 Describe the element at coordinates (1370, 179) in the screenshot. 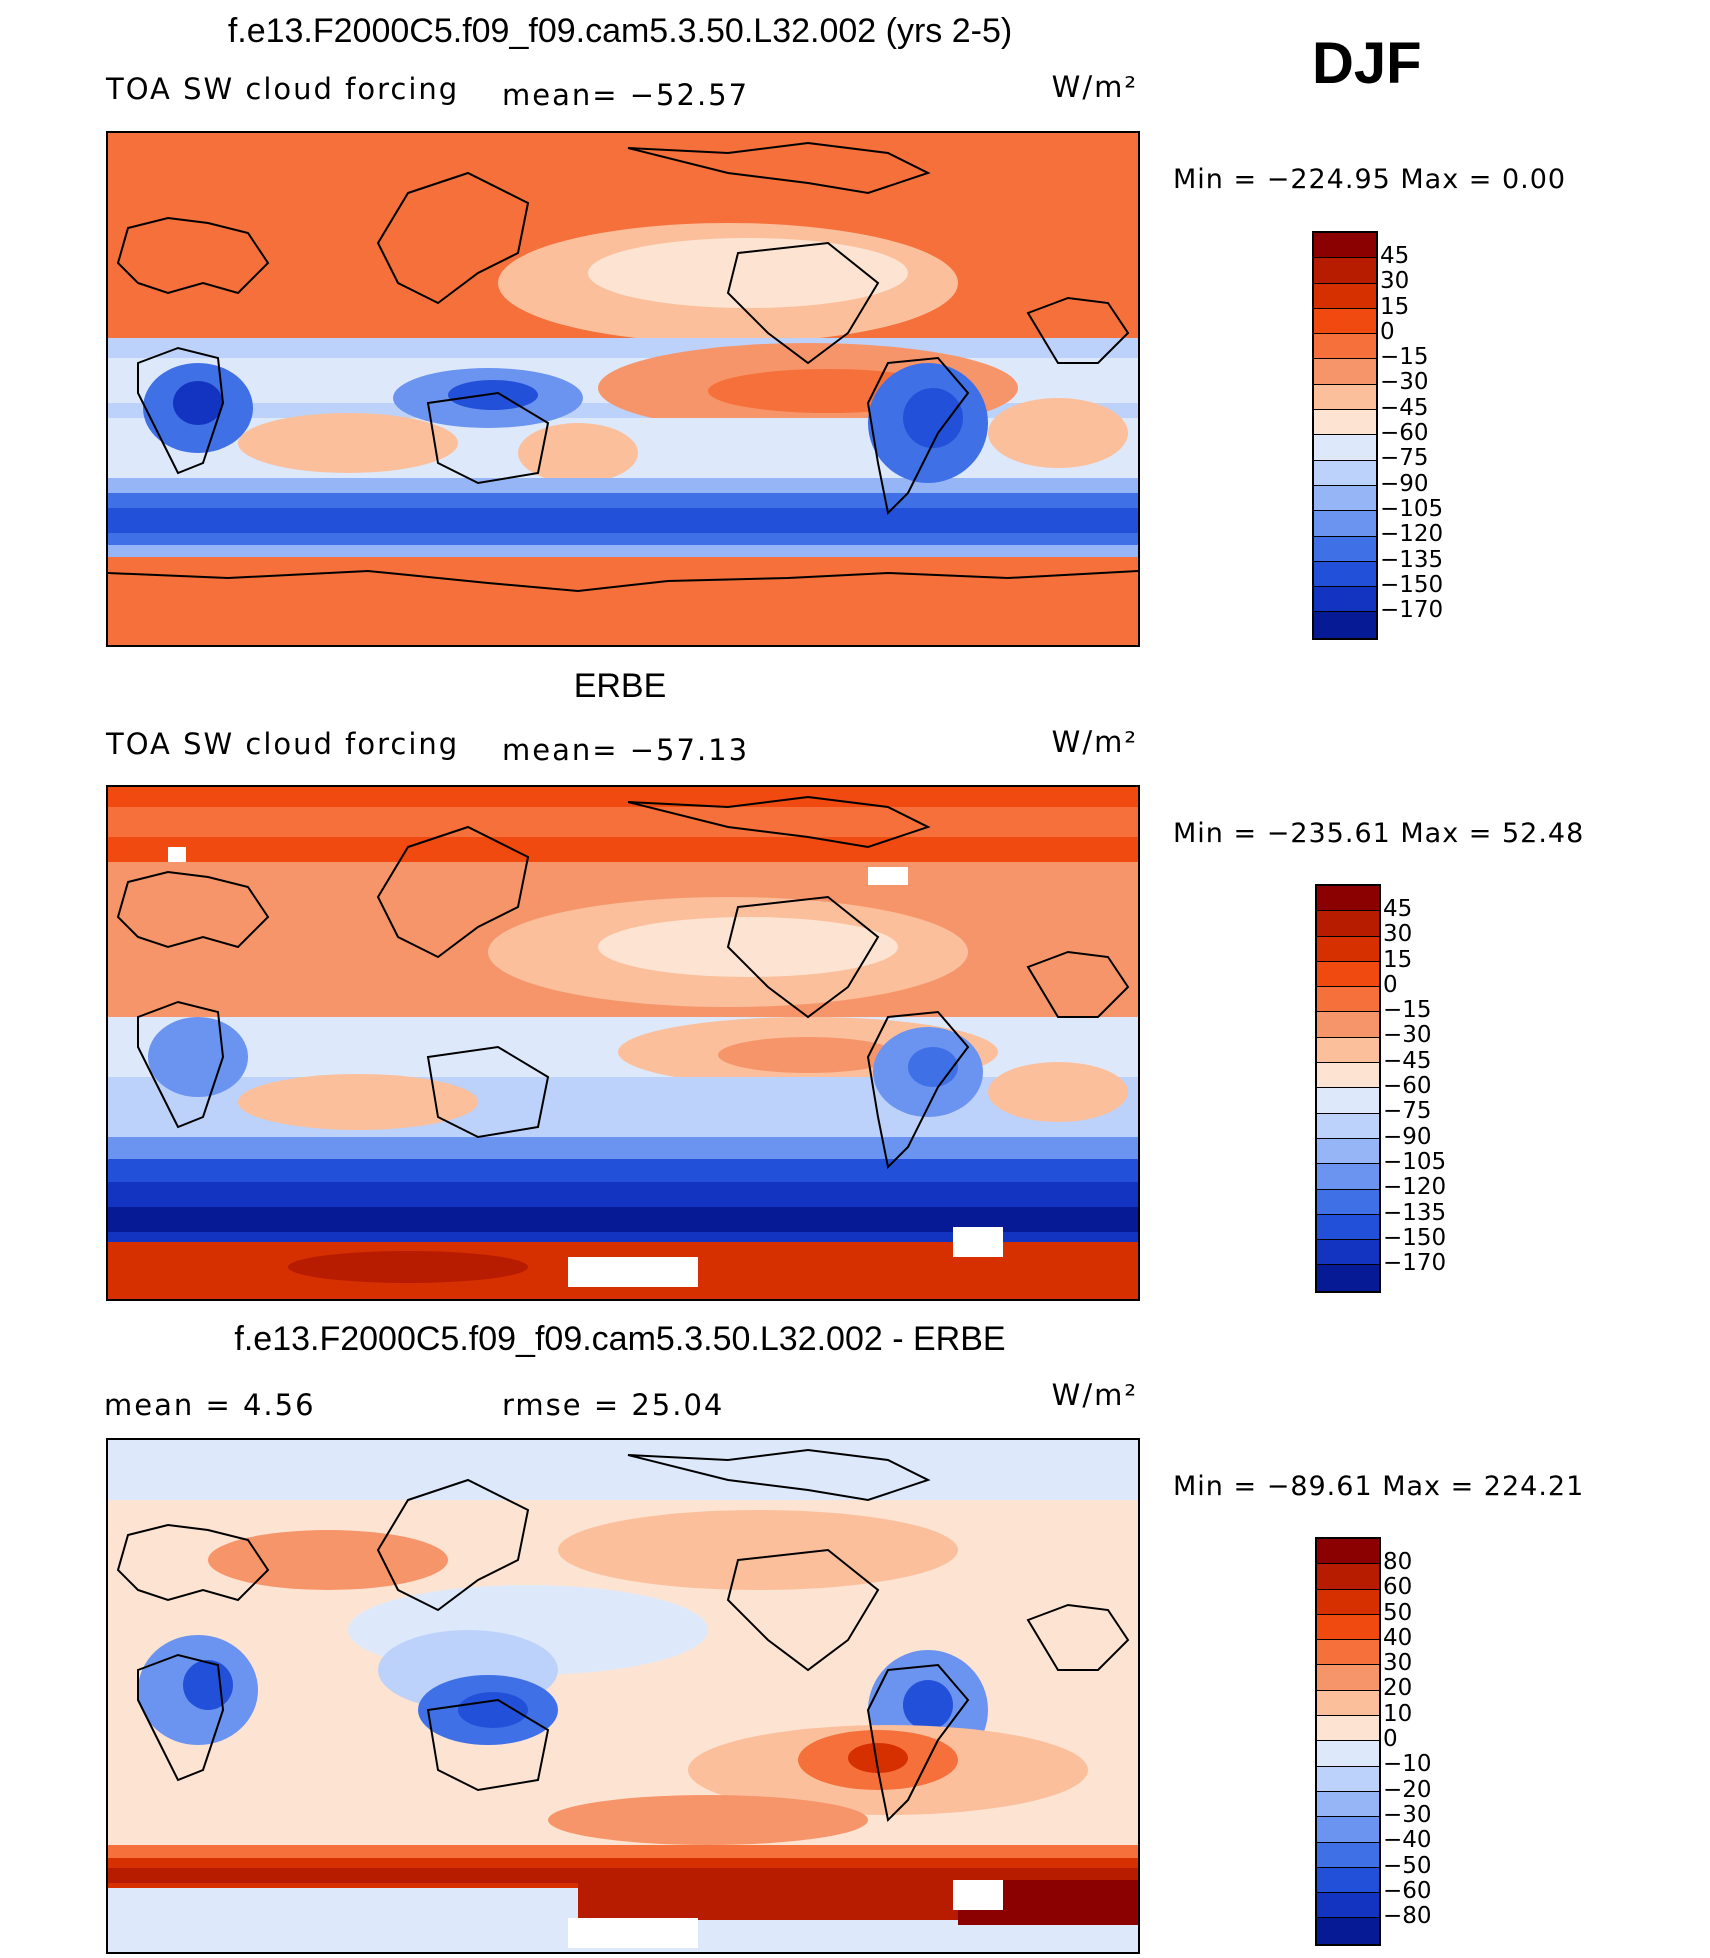

I see `panel-minmax: Min = −224.95 Max = 0.00` at that location.